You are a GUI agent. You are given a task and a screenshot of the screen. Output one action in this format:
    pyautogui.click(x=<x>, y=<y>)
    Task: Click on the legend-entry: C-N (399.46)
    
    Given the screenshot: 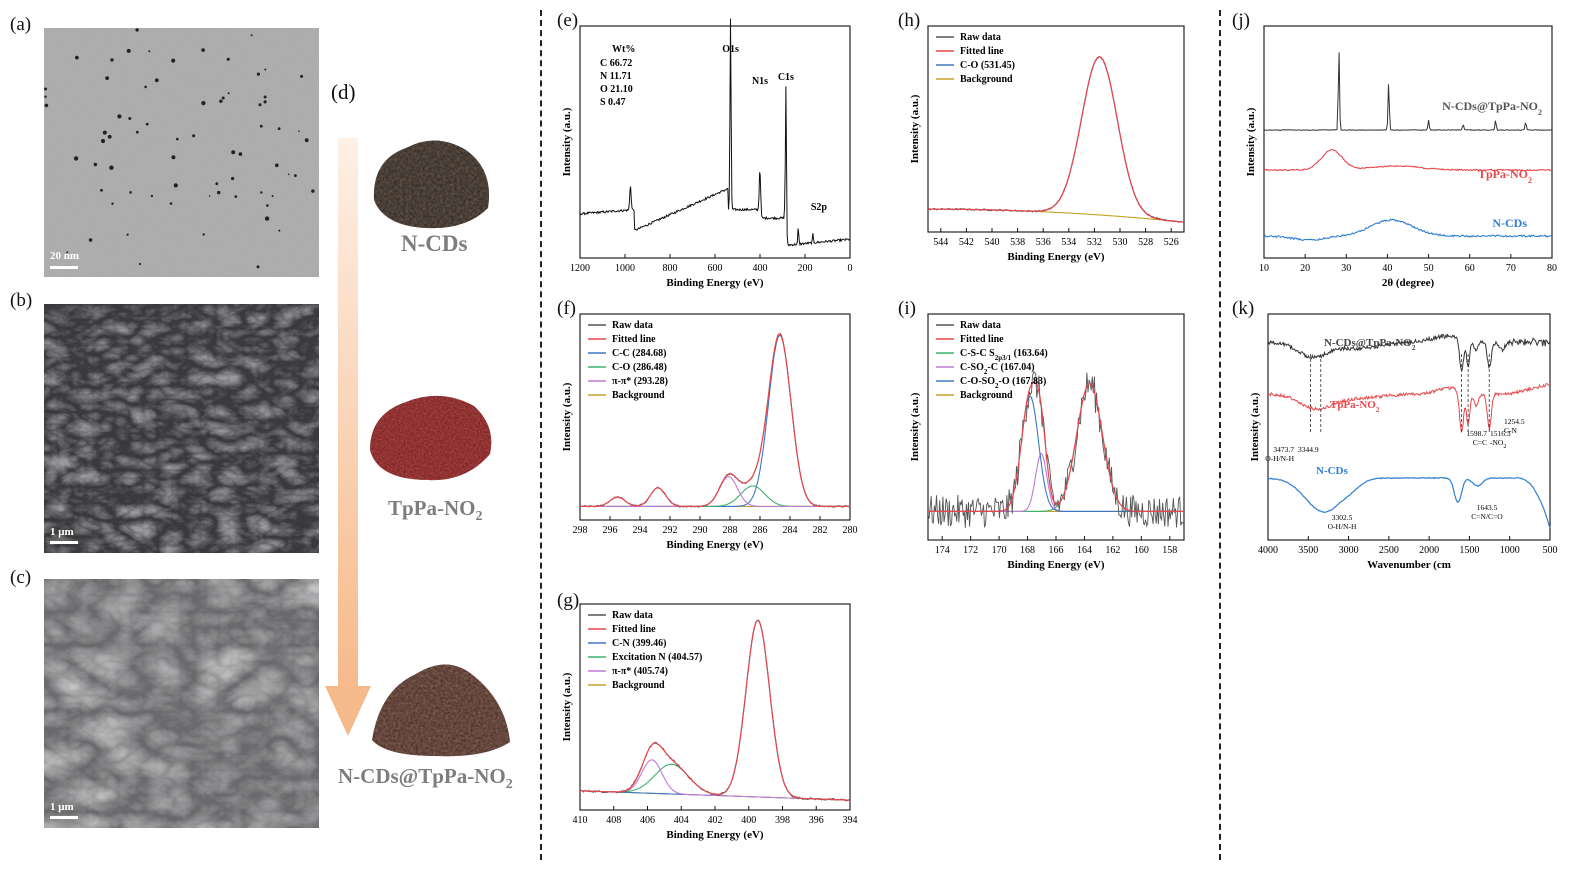 What is the action you would take?
    pyautogui.click(x=639, y=643)
    